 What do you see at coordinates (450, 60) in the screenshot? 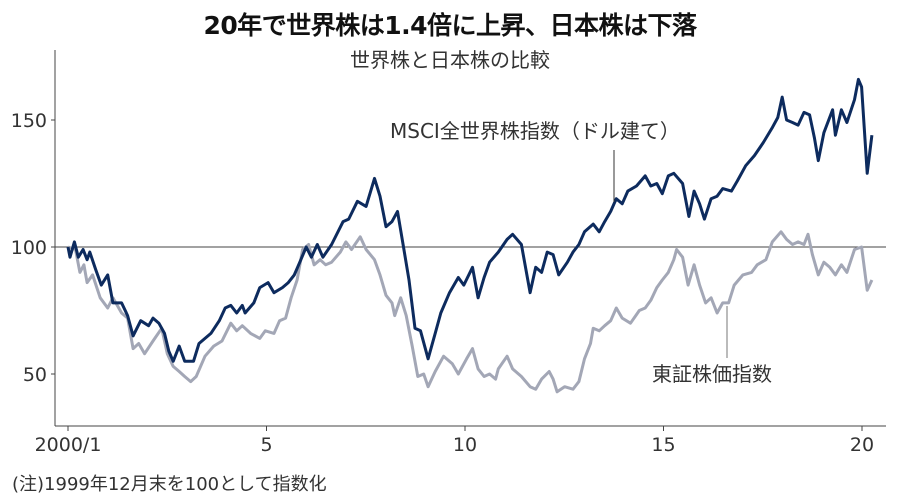
I see `chart-subtitle: 世界株と日本株の比較` at bounding box center [450, 60].